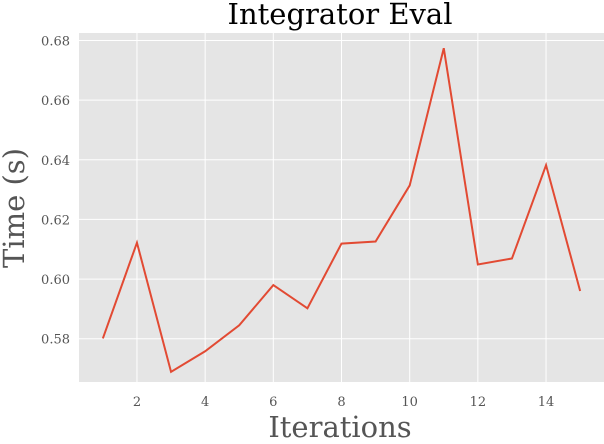  What do you see at coordinates (409, 402) in the screenshot?
I see `x-tick-label: 10` at bounding box center [409, 402].